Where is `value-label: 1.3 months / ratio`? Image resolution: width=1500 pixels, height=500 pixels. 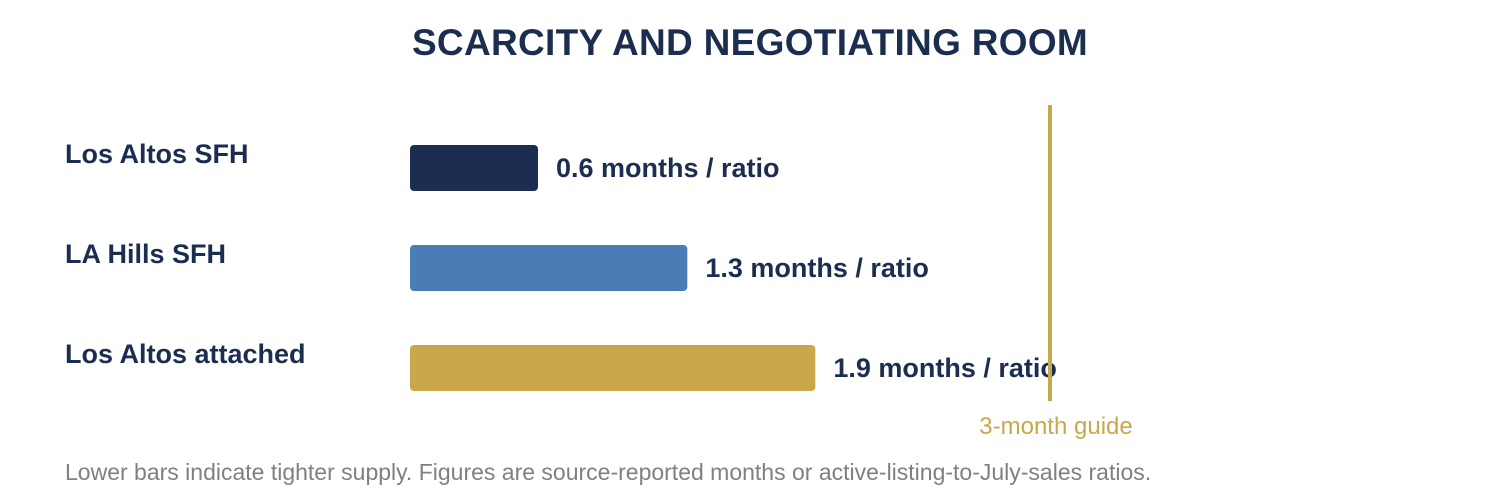
value-label: 1.3 months / ratio is located at coordinates (817, 268).